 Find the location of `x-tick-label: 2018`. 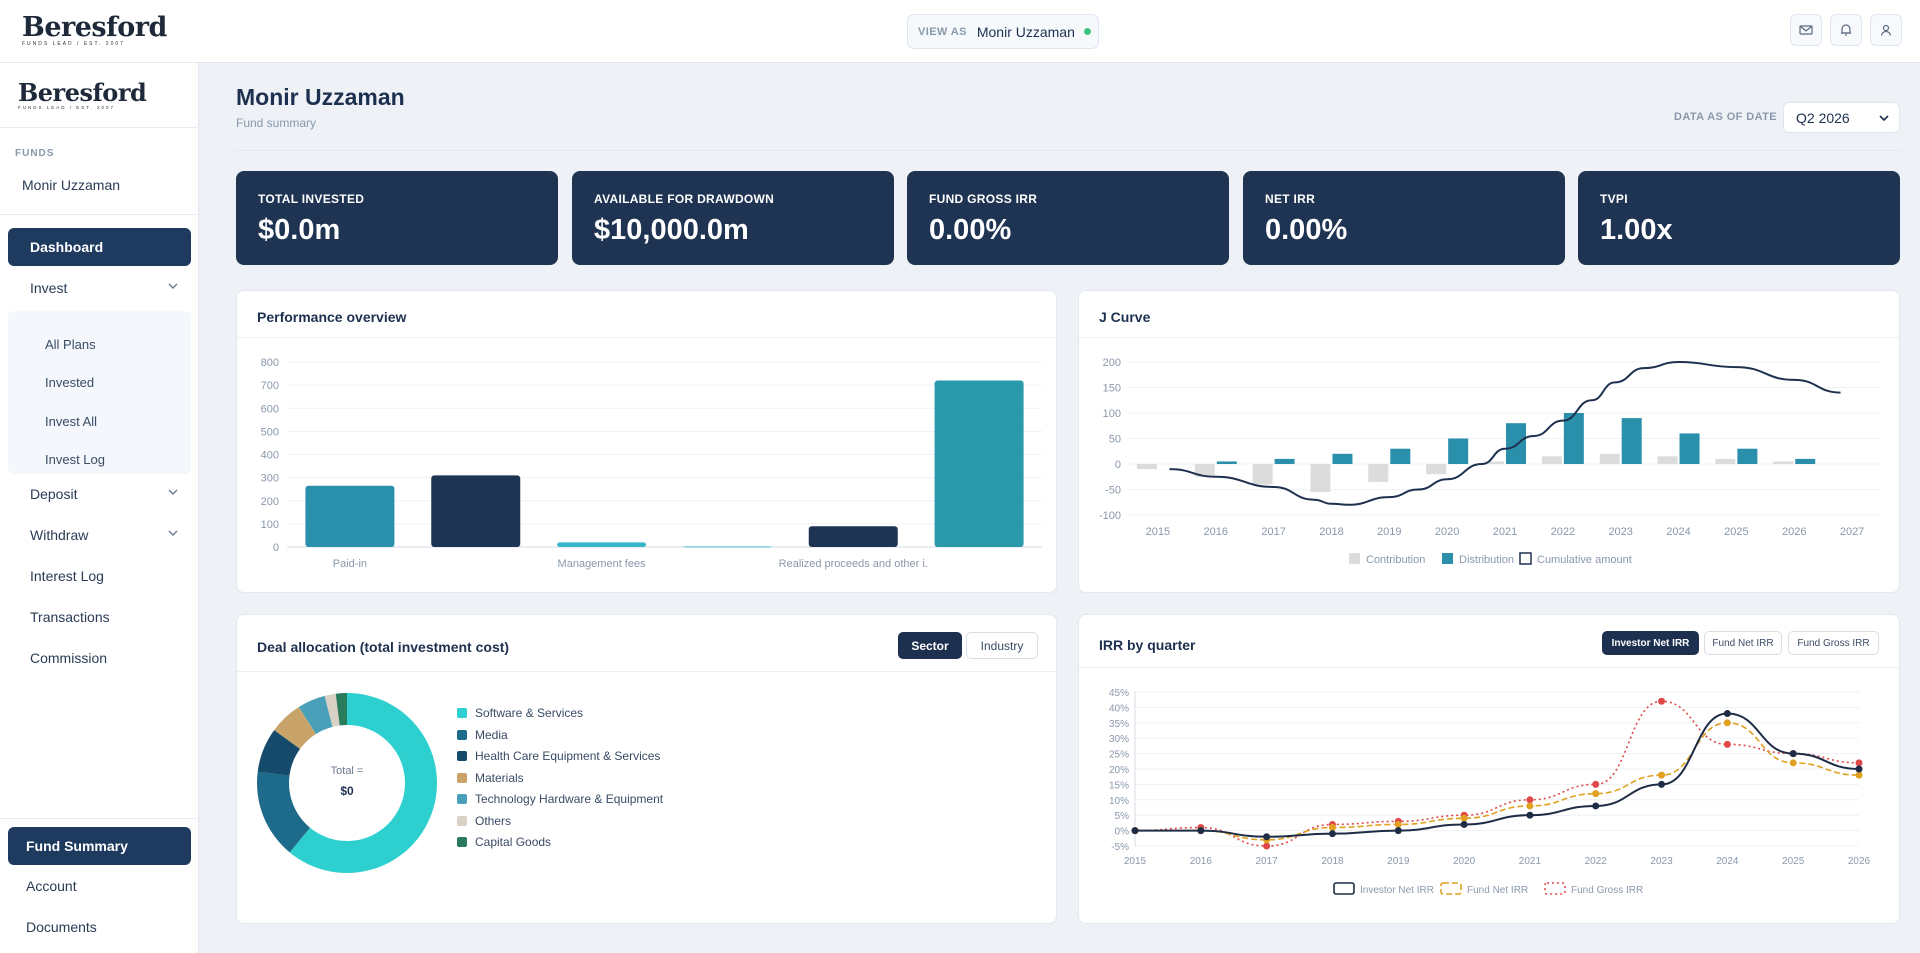

x-tick-label: 2018 is located at coordinates (1331, 532).